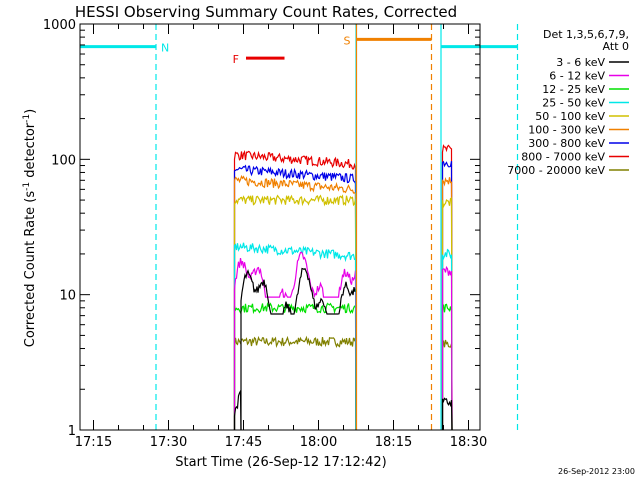  I want to click on x-tick-label: 17:45, so click(243, 442).